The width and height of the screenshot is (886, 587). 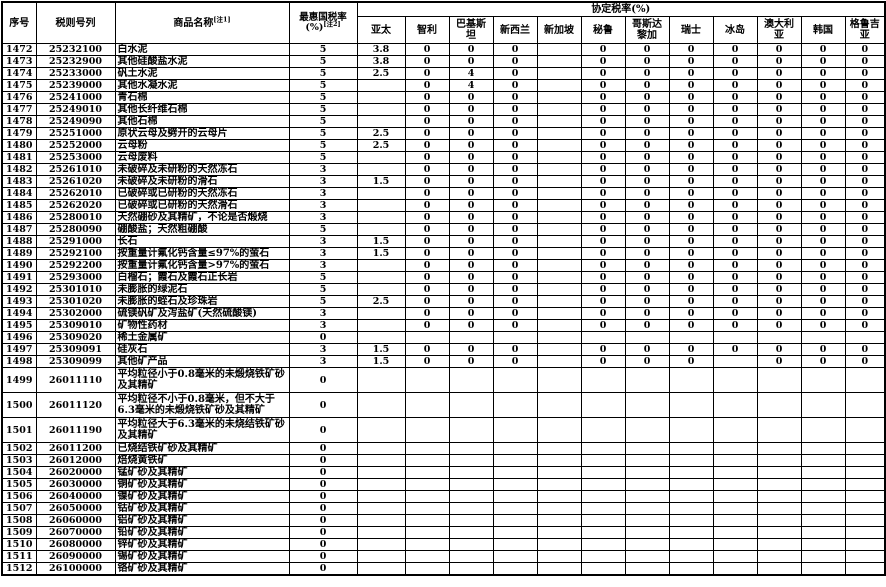 What do you see at coordinates (19, 325) in the screenshot?
I see `seq-cell: 1495` at bounding box center [19, 325].